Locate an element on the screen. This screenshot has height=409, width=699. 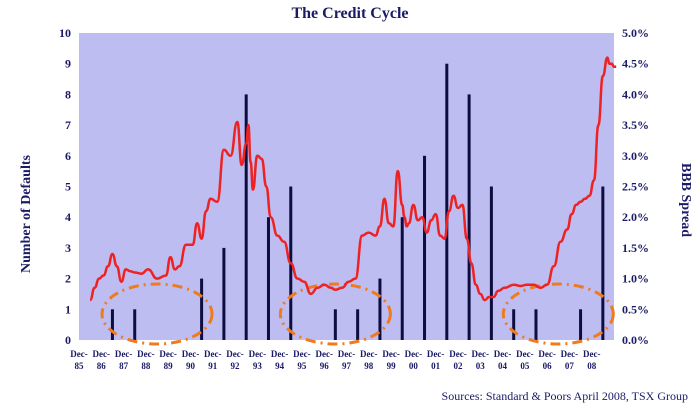
chart-title: The Credit Cycle is located at coordinates (349, 13).